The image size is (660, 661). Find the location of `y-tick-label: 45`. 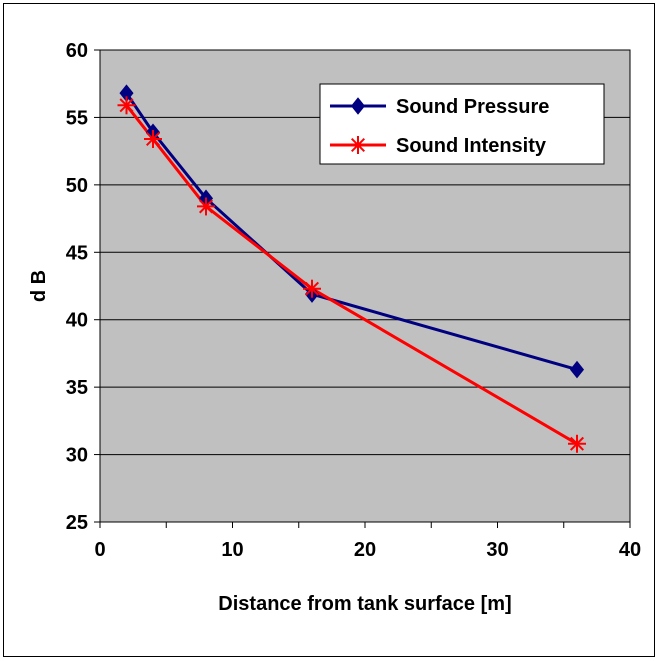

y-tick-label: 45 is located at coordinates (77, 253).